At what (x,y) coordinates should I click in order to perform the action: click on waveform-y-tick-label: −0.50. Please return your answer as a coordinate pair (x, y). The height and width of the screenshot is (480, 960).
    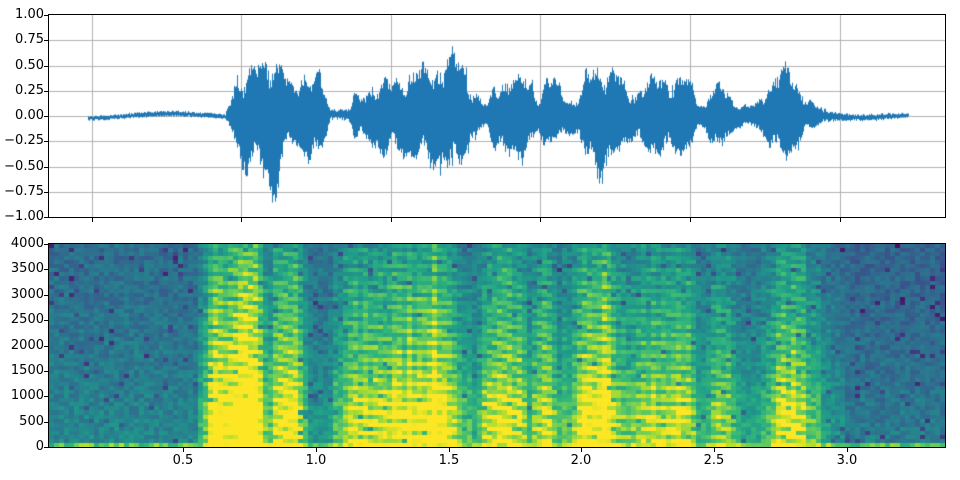
    Looking at the image, I should click on (24, 166).